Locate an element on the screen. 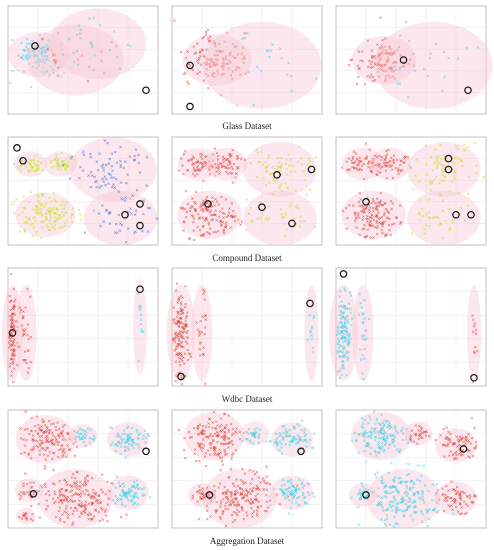  panel-frame is located at coordinates (411, 327).